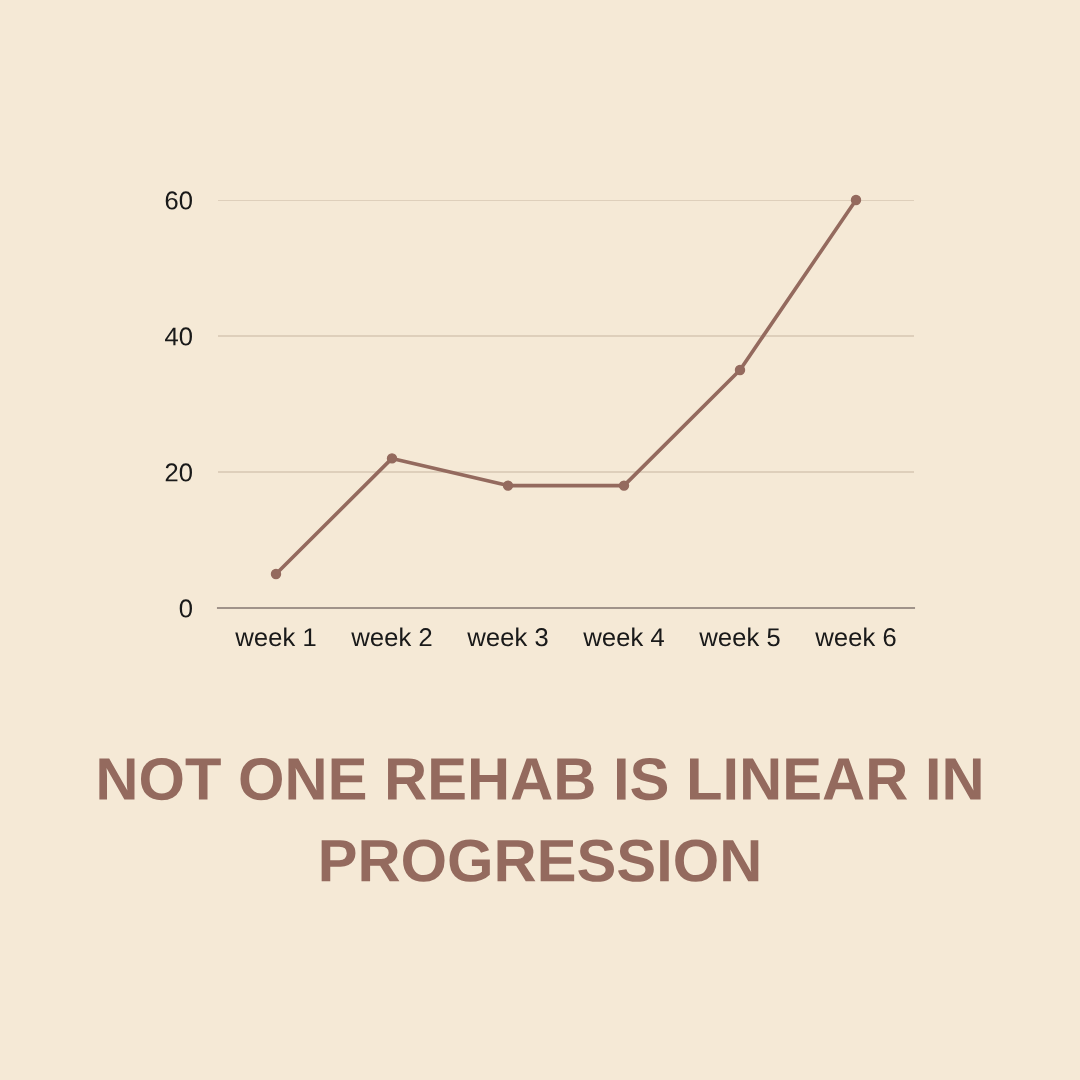  What do you see at coordinates (178, 200) in the screenshot?
I see `y-tick-label: 60` at bounding box center [178, 200].